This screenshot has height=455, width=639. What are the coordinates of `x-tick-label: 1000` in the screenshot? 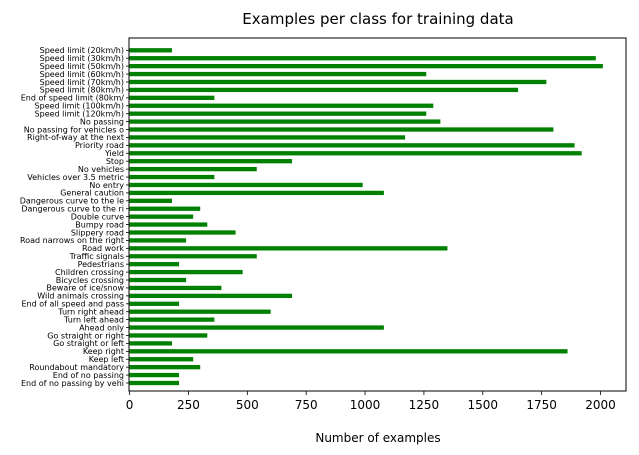 It's located at (365, 405).